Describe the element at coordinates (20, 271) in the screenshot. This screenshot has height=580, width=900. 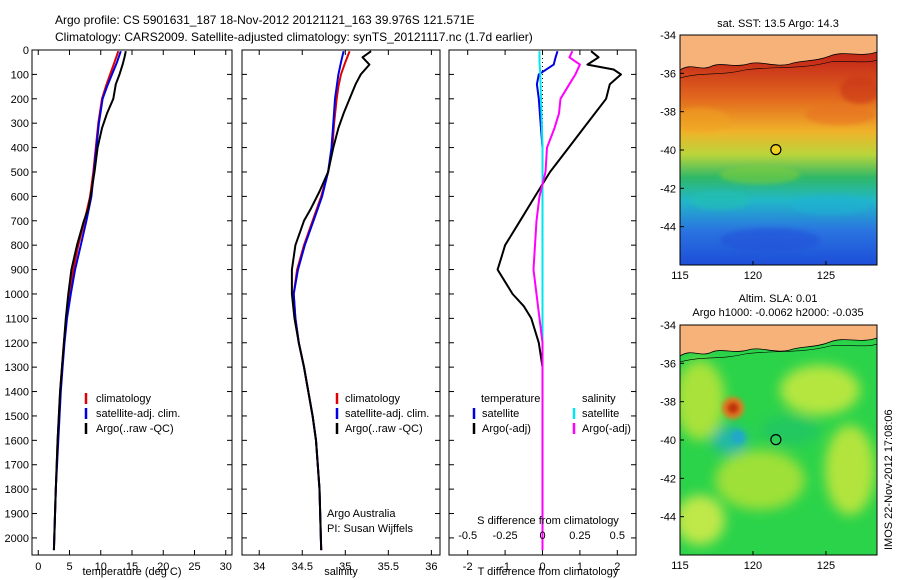
I see `y-tick-label: 900` at that location.